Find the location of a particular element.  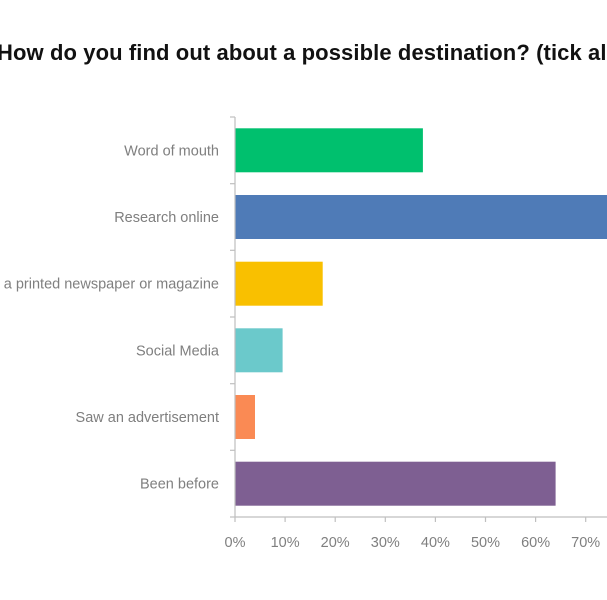

x-tick-label-40: 40% is located at coordinates (435, 543).